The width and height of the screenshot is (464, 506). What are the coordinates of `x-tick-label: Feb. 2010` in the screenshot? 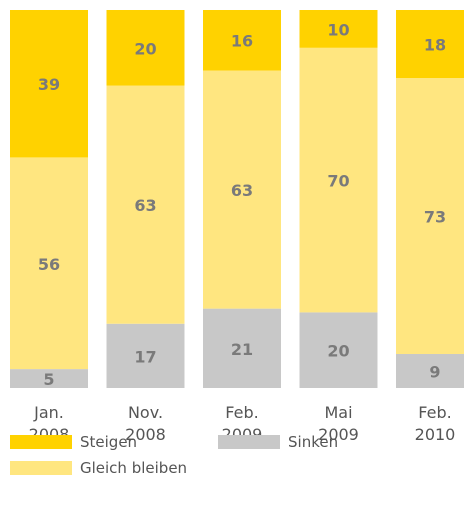 It's located at (435, 423).